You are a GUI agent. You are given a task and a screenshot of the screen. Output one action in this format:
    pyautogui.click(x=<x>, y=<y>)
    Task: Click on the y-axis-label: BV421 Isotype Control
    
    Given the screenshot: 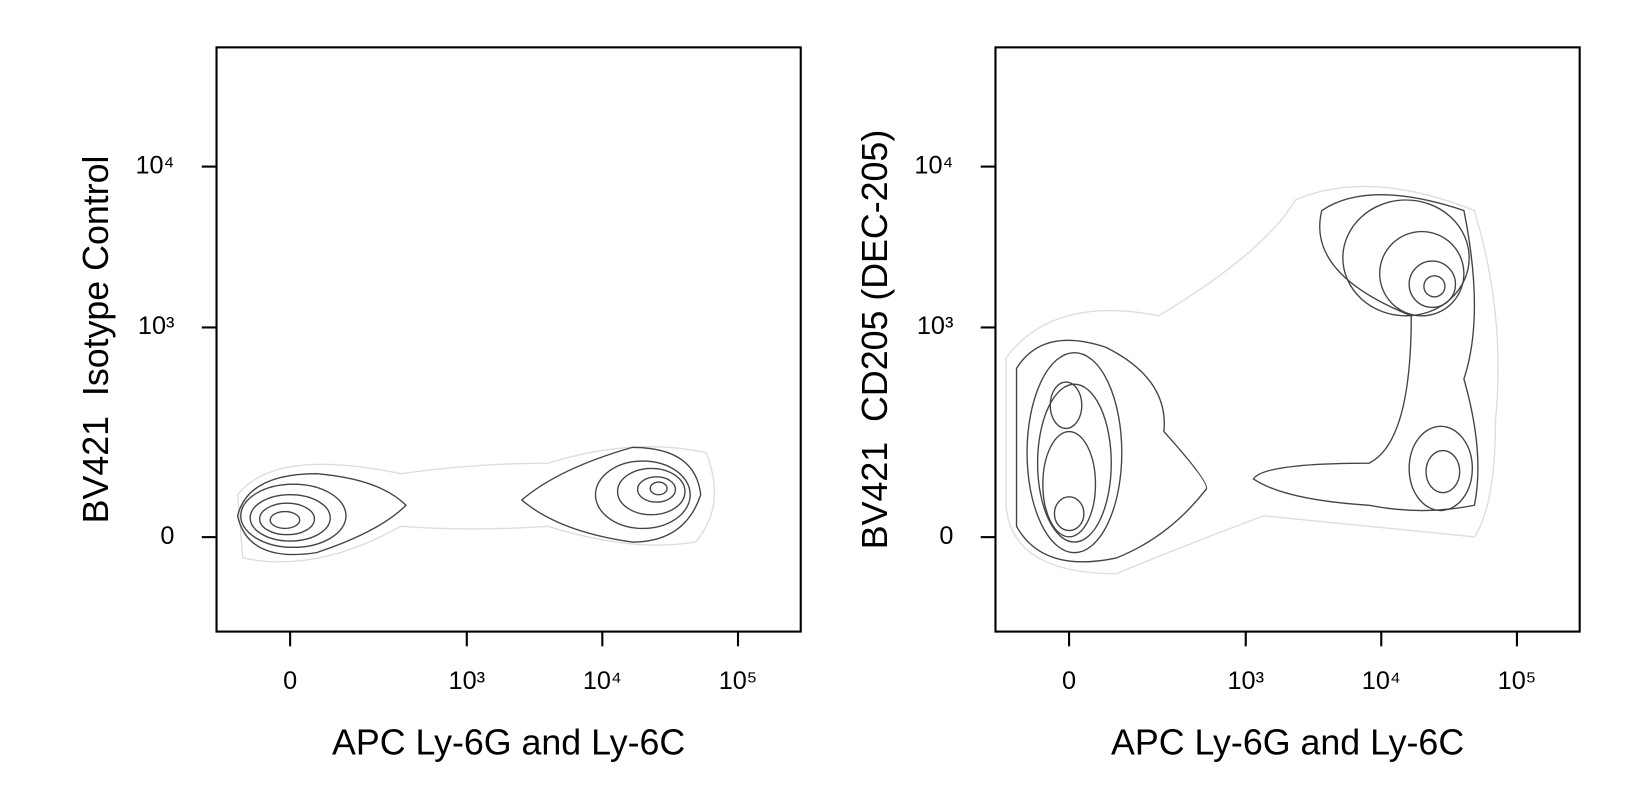 What is the action you would take?
    pyautogui.click(x=96, y=340)
    